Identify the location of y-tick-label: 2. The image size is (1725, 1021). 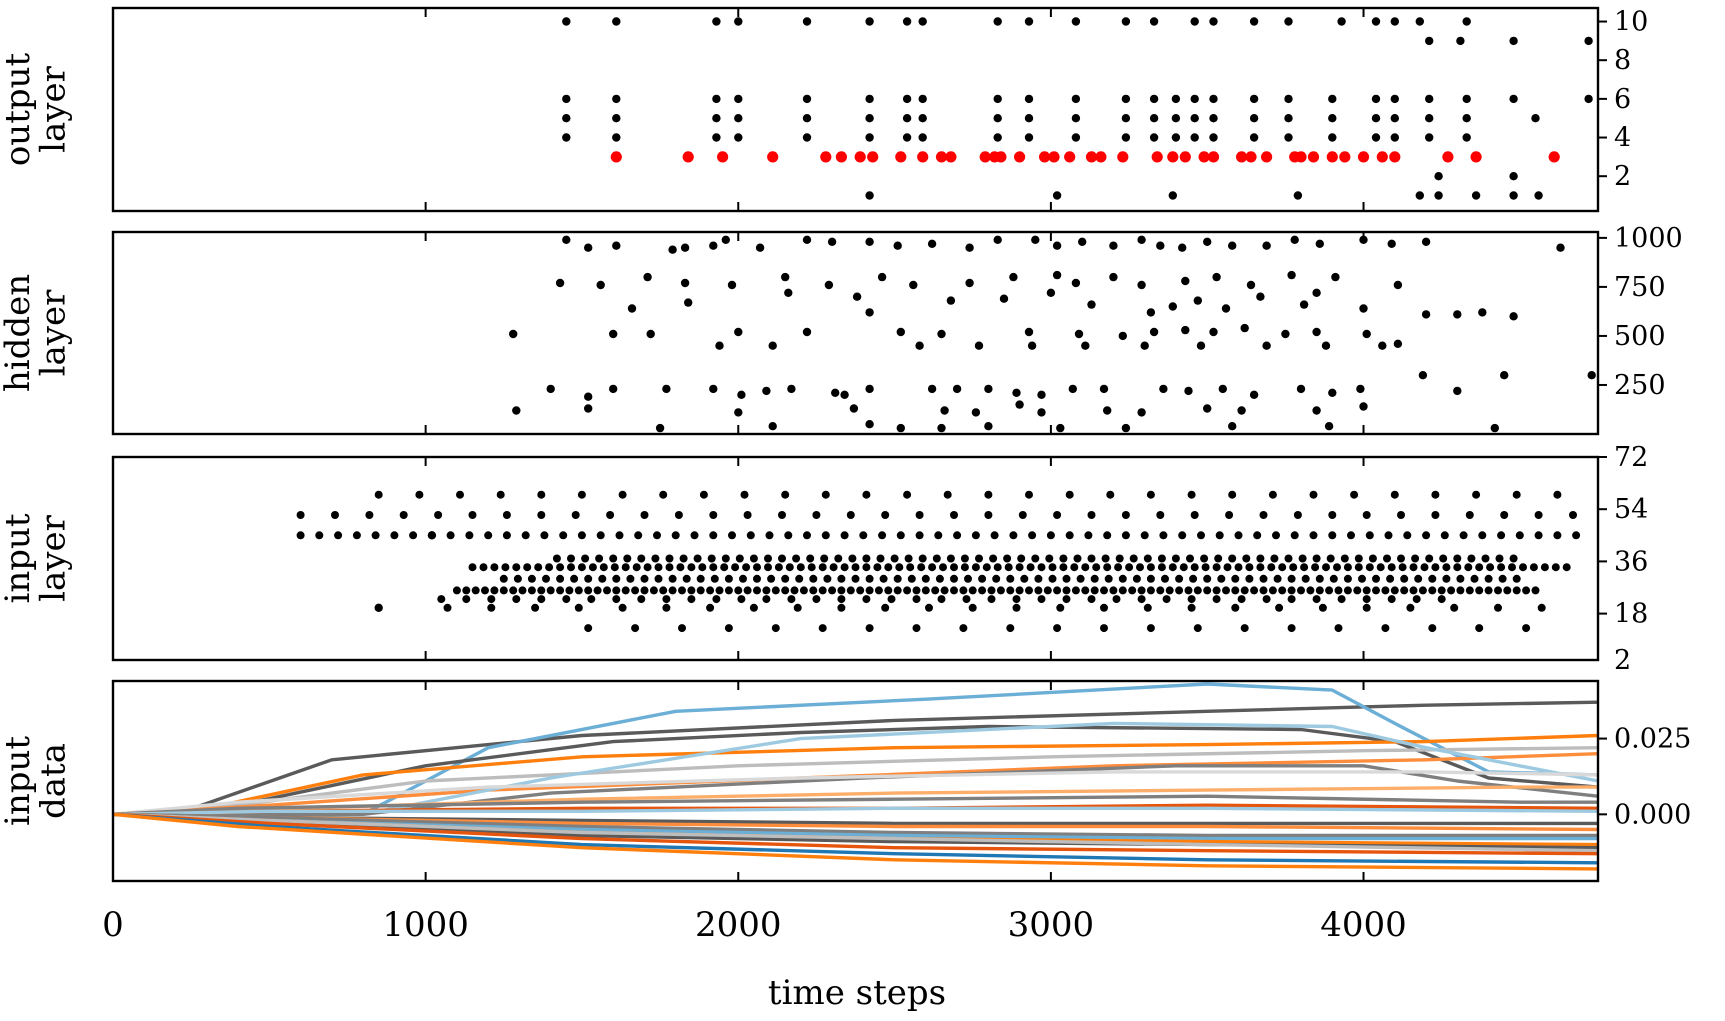
(1622, 176).